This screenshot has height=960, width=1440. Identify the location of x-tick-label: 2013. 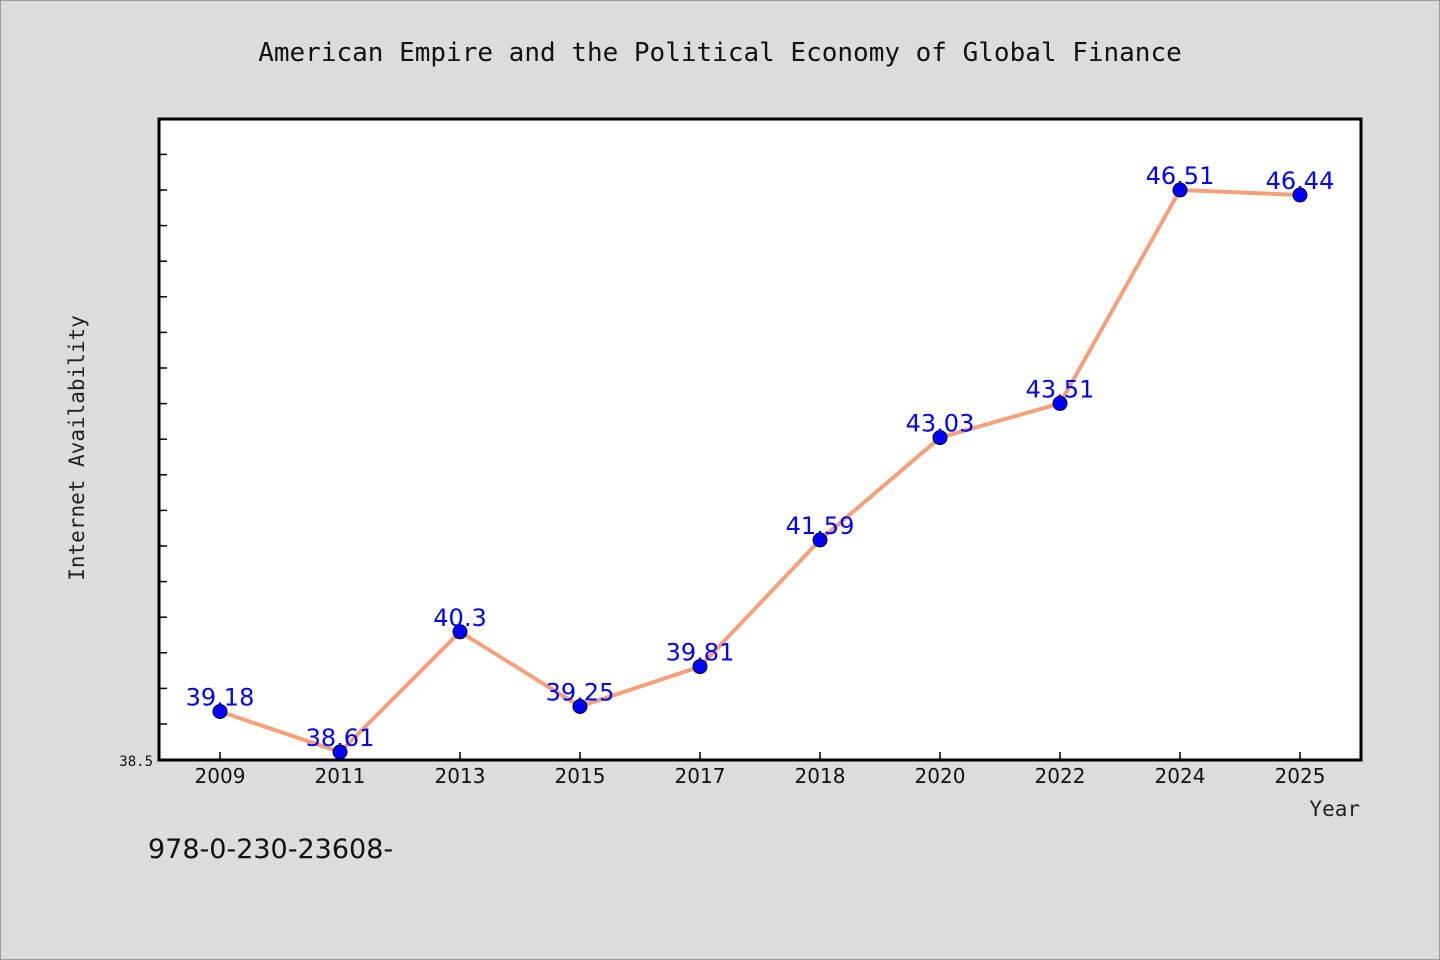
(460, 776).